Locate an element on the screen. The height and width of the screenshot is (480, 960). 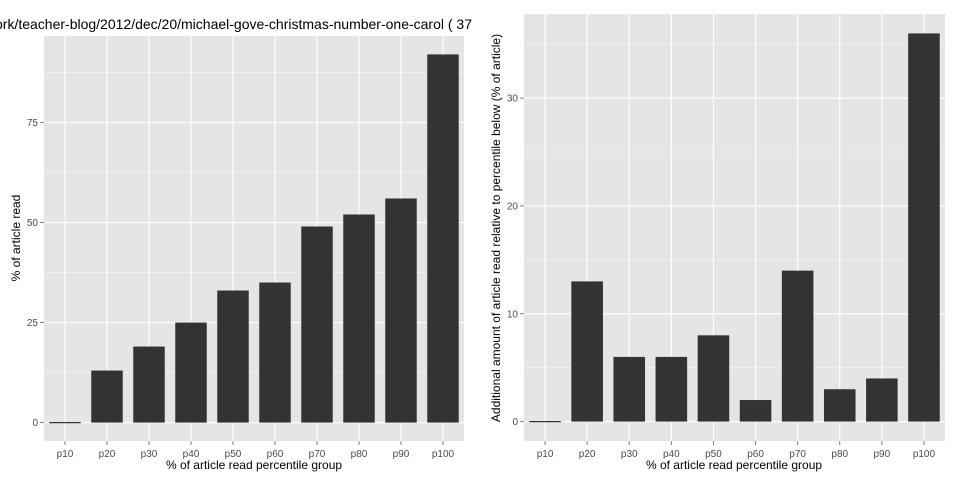
right-chart-bar-p80 is located at coordinates (839, 405).